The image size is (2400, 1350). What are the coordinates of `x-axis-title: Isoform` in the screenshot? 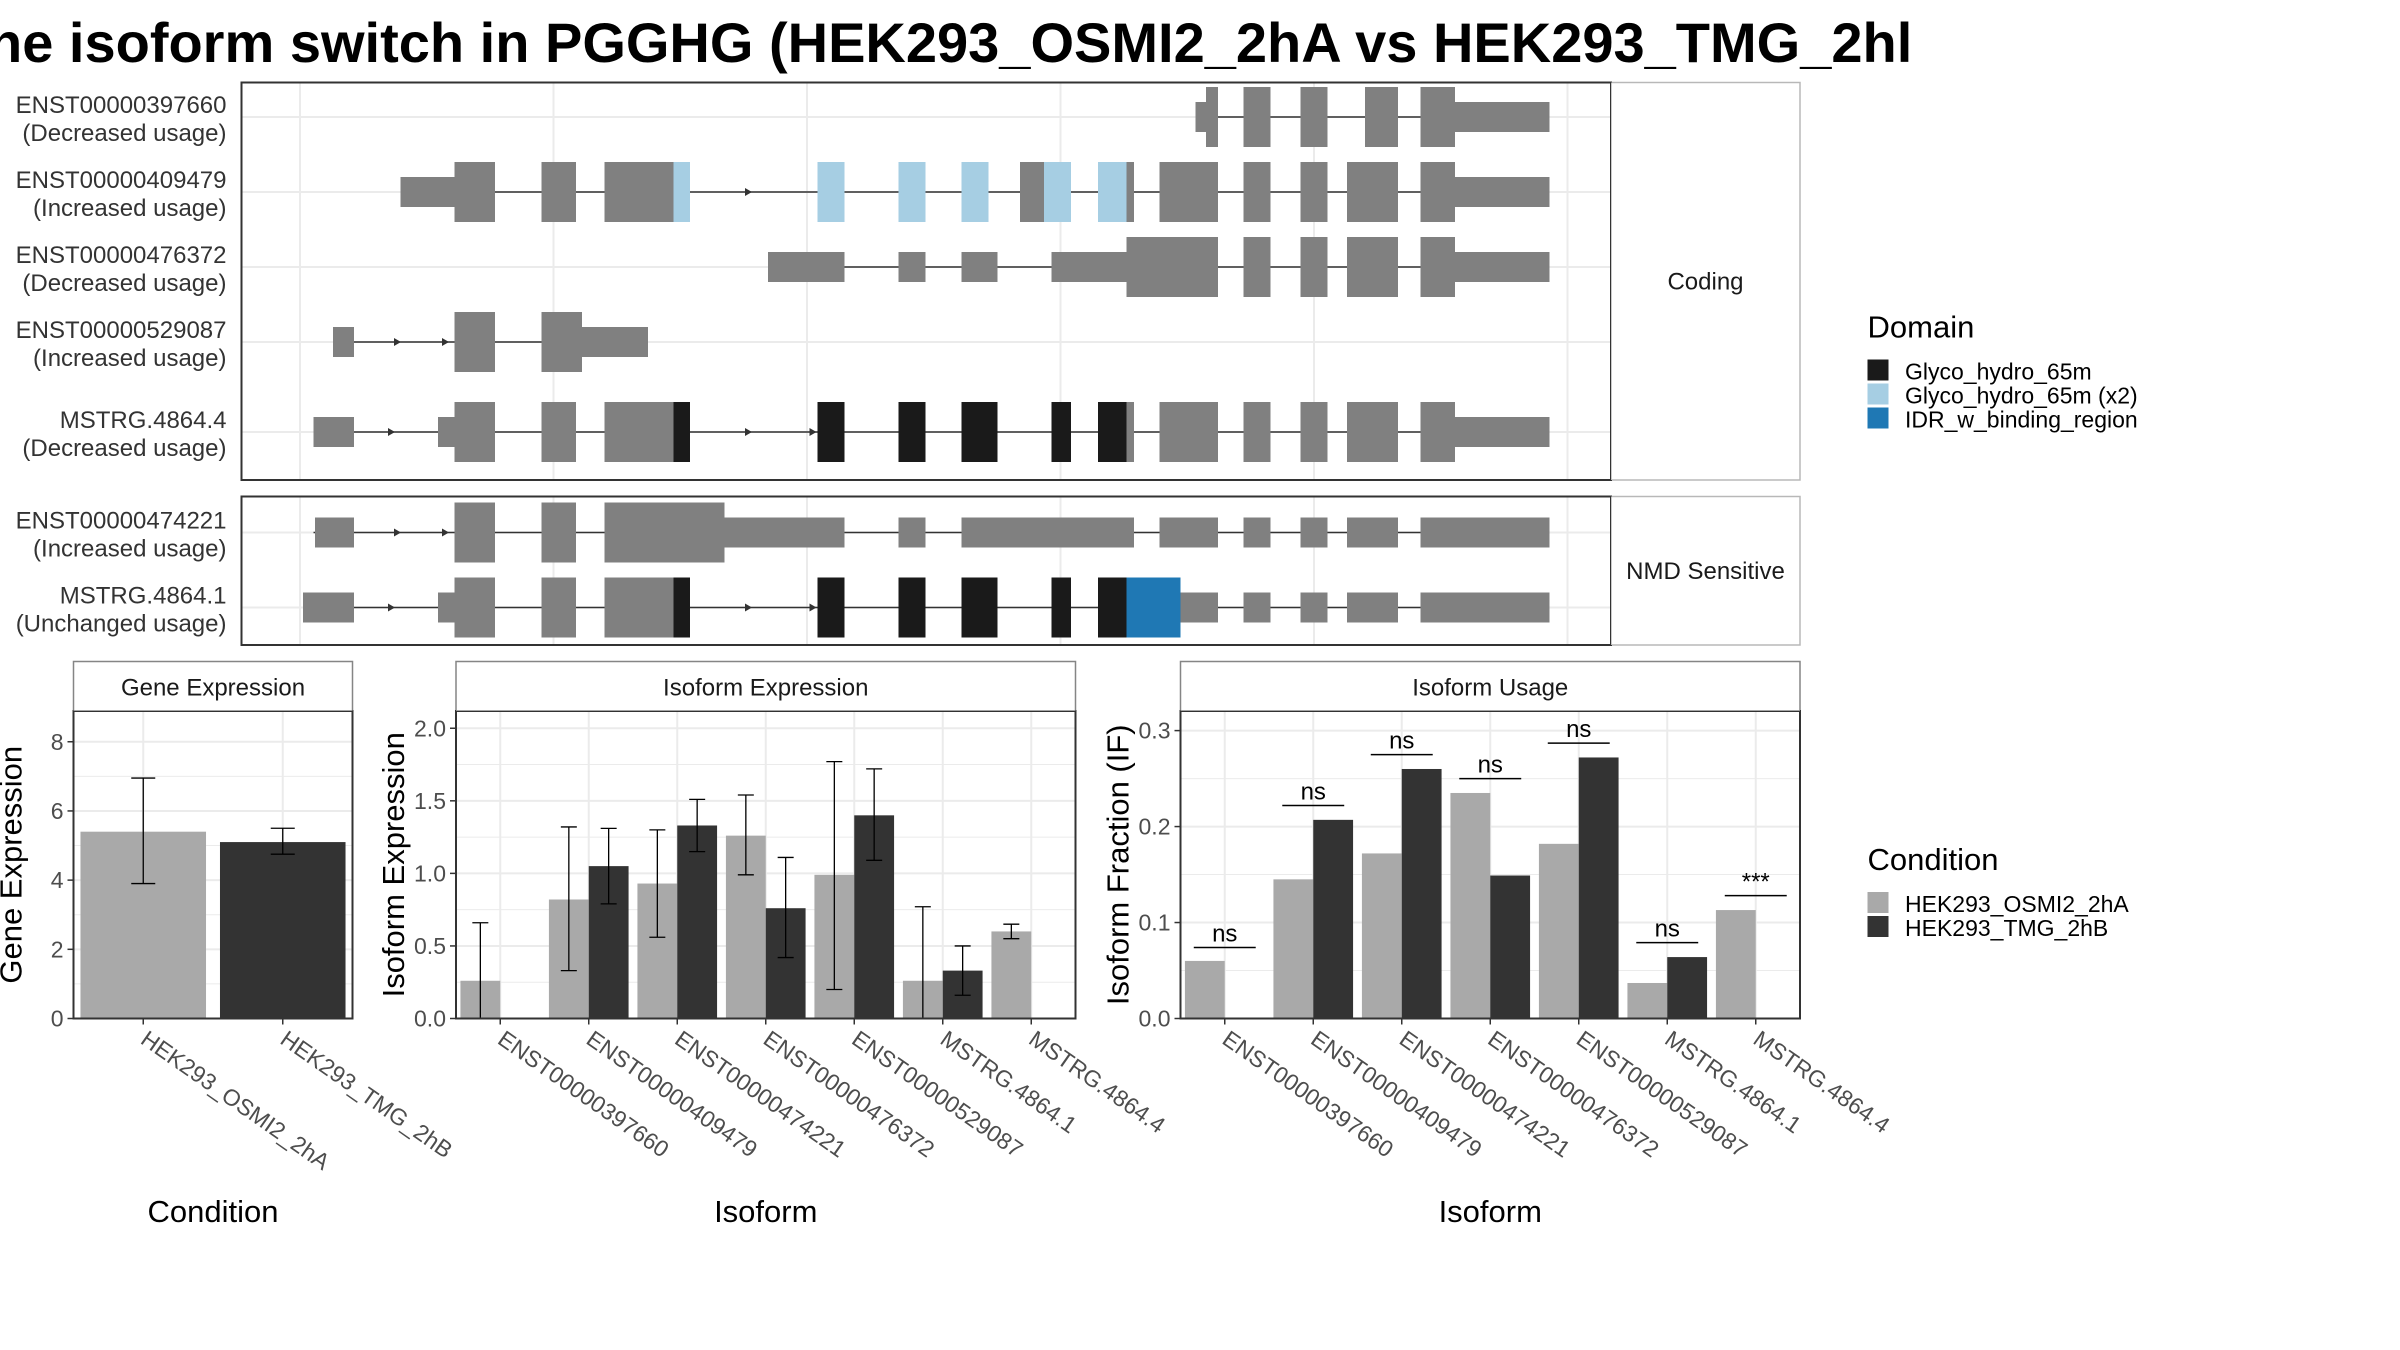 It's located at (765, 1211).